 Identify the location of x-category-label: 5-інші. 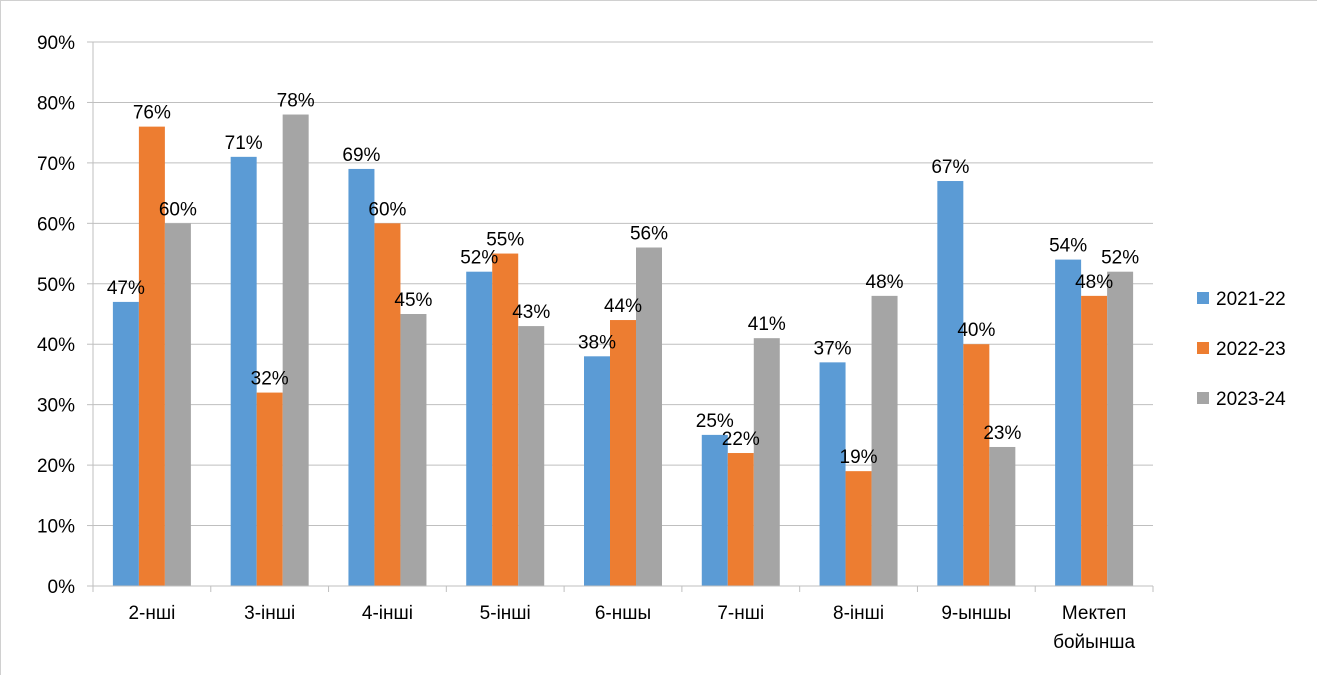
(505, 613).